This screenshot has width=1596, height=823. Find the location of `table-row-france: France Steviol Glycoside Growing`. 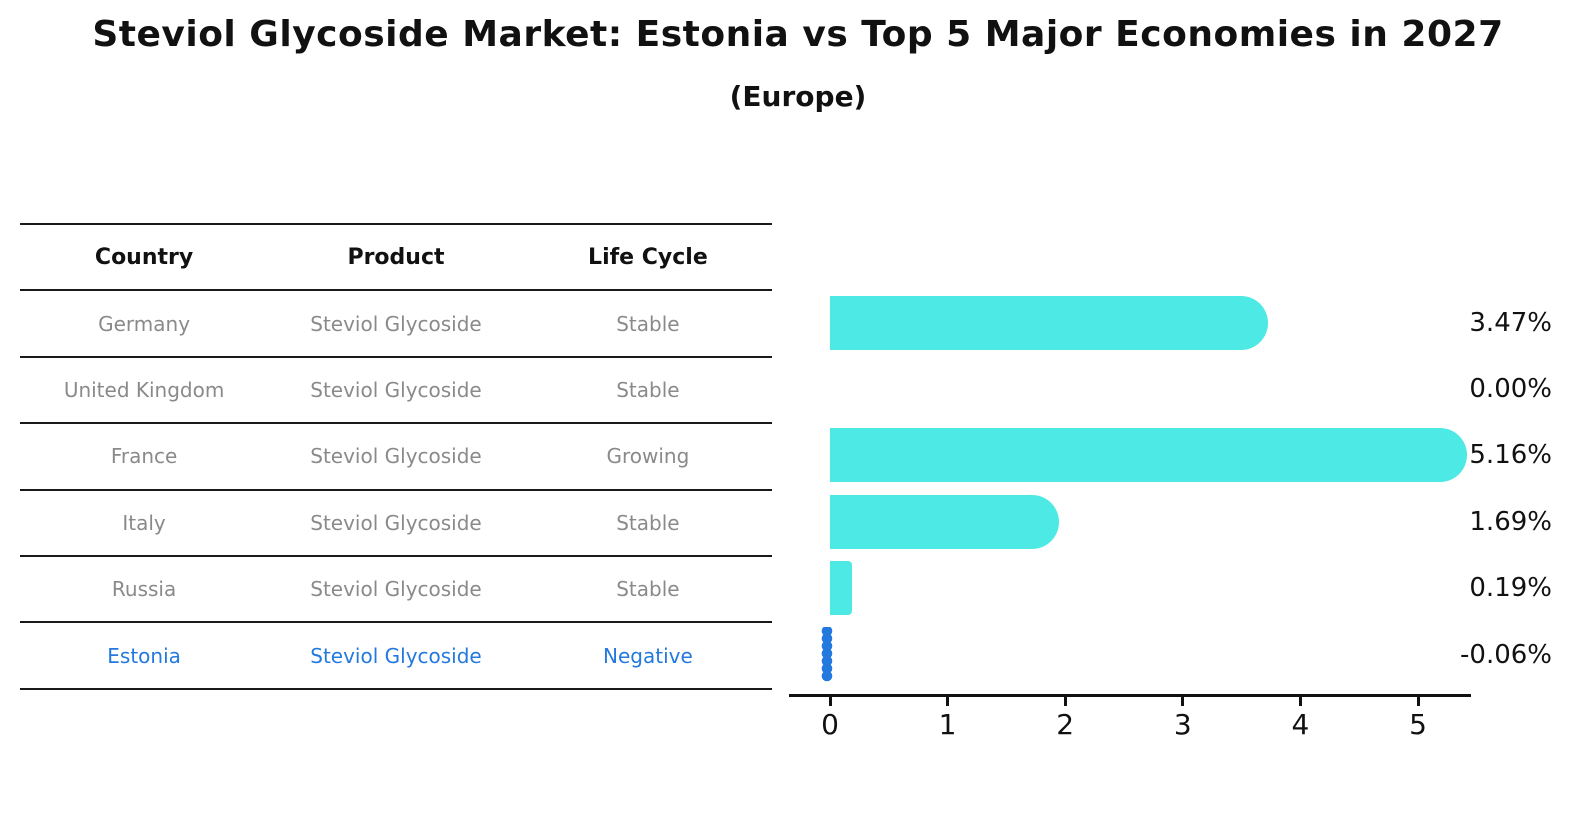

table-row-france: France Steviol Glycoside Growing is located at coordinates (396, 455).